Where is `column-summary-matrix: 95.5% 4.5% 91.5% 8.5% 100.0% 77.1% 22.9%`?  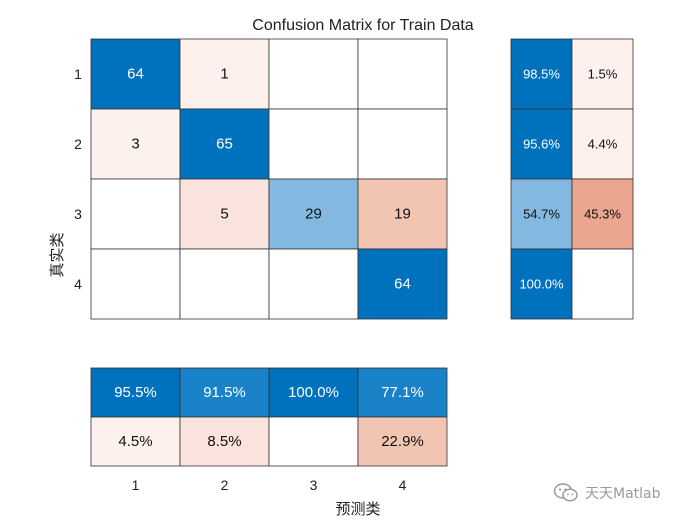
column-summary-matrix: 95.5% 4.5% 91.5% 8.5% 100.0% 77.1% 22.9% is located at coordinates (269, 417).